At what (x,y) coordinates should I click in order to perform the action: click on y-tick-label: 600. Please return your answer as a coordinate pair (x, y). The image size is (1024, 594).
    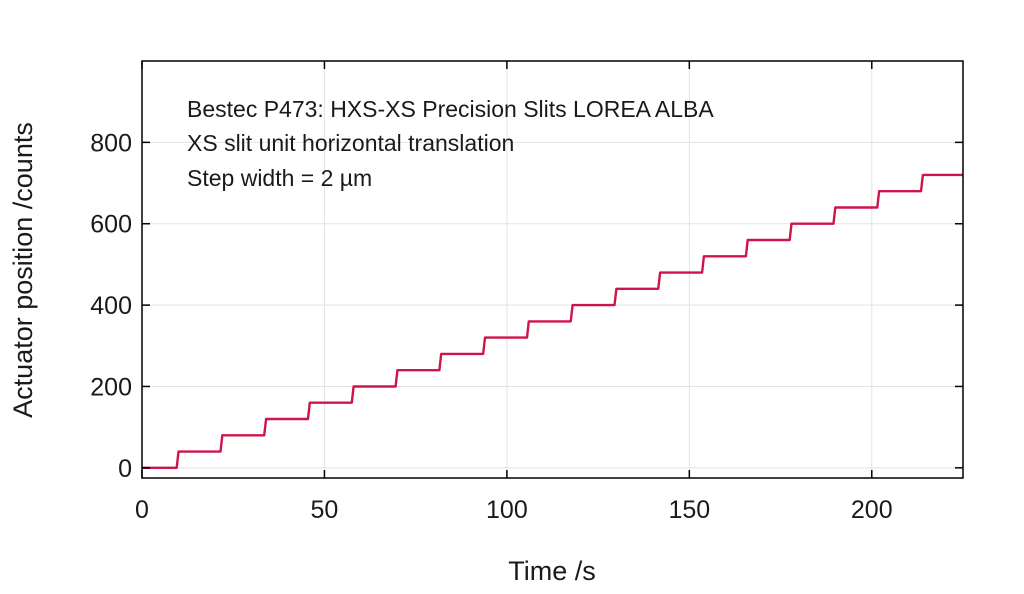
    Looking at the image, I should click on (111, 225).